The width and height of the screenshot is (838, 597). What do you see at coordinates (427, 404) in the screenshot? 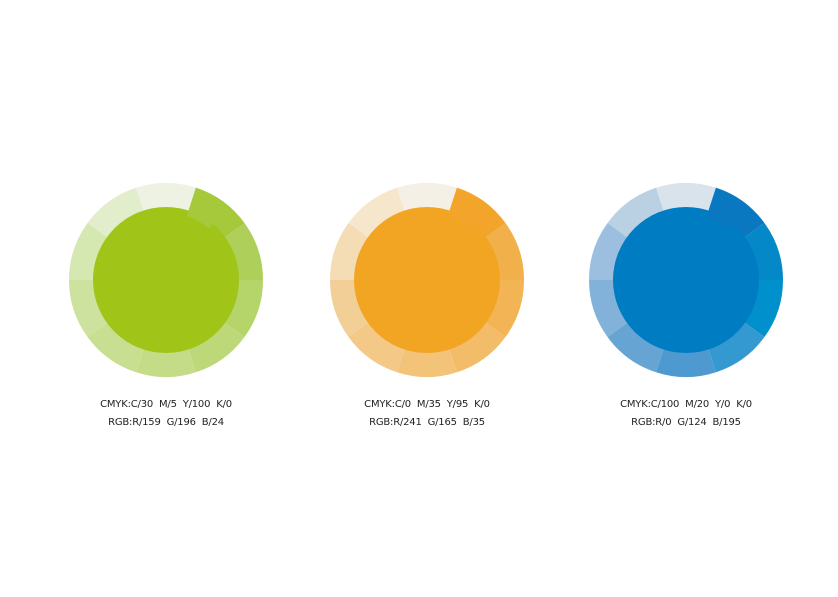
I see `cmyk-label: CMYK:C/0 M/35 Y/95 K/0` at bounding box center [427, 404].